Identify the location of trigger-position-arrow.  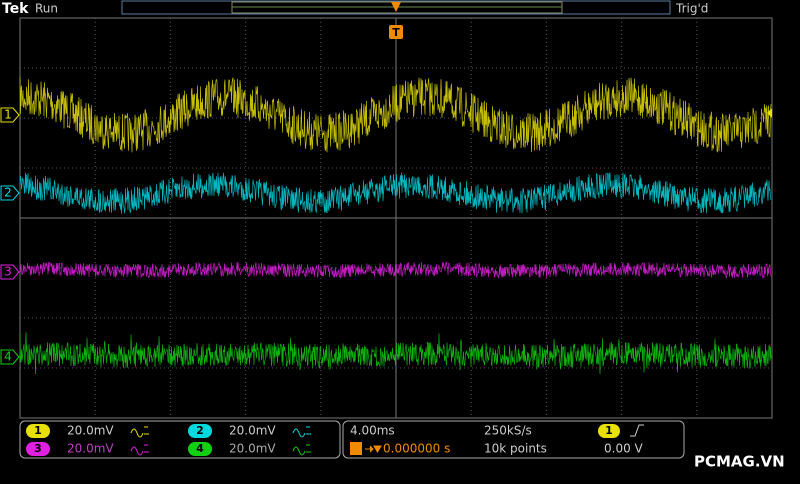
(396, 7).